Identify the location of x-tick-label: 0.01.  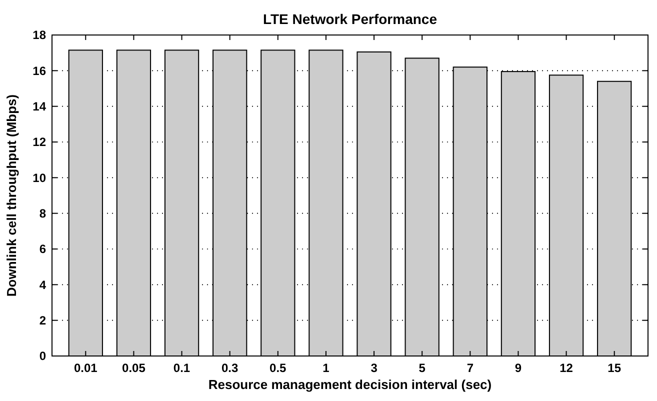
(86, 368).